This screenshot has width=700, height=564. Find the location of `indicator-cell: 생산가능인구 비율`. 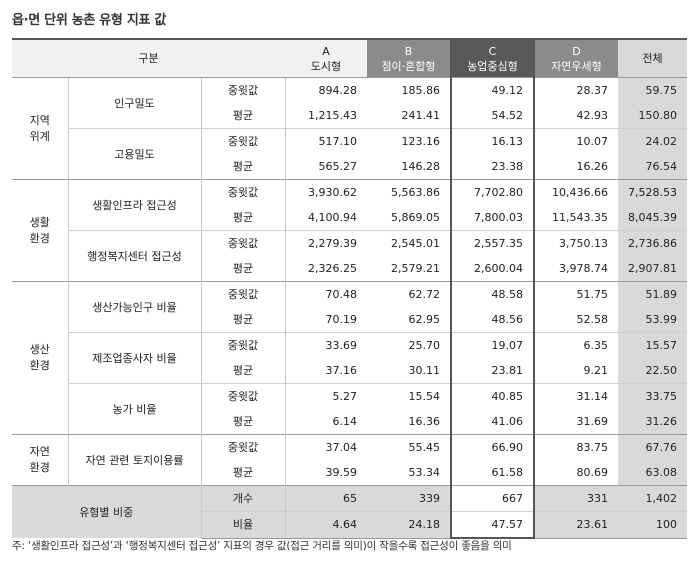

indicator-cell: 생산가능인구 비율 is located at coordinates (135, 307).